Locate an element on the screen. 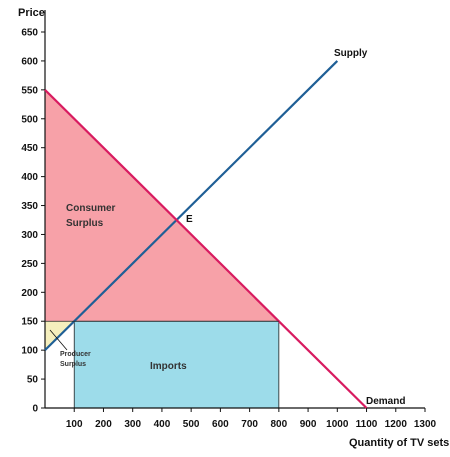 The image size is (450, 457). x-tick-label: 1300 is located at coordinates (425, 424).